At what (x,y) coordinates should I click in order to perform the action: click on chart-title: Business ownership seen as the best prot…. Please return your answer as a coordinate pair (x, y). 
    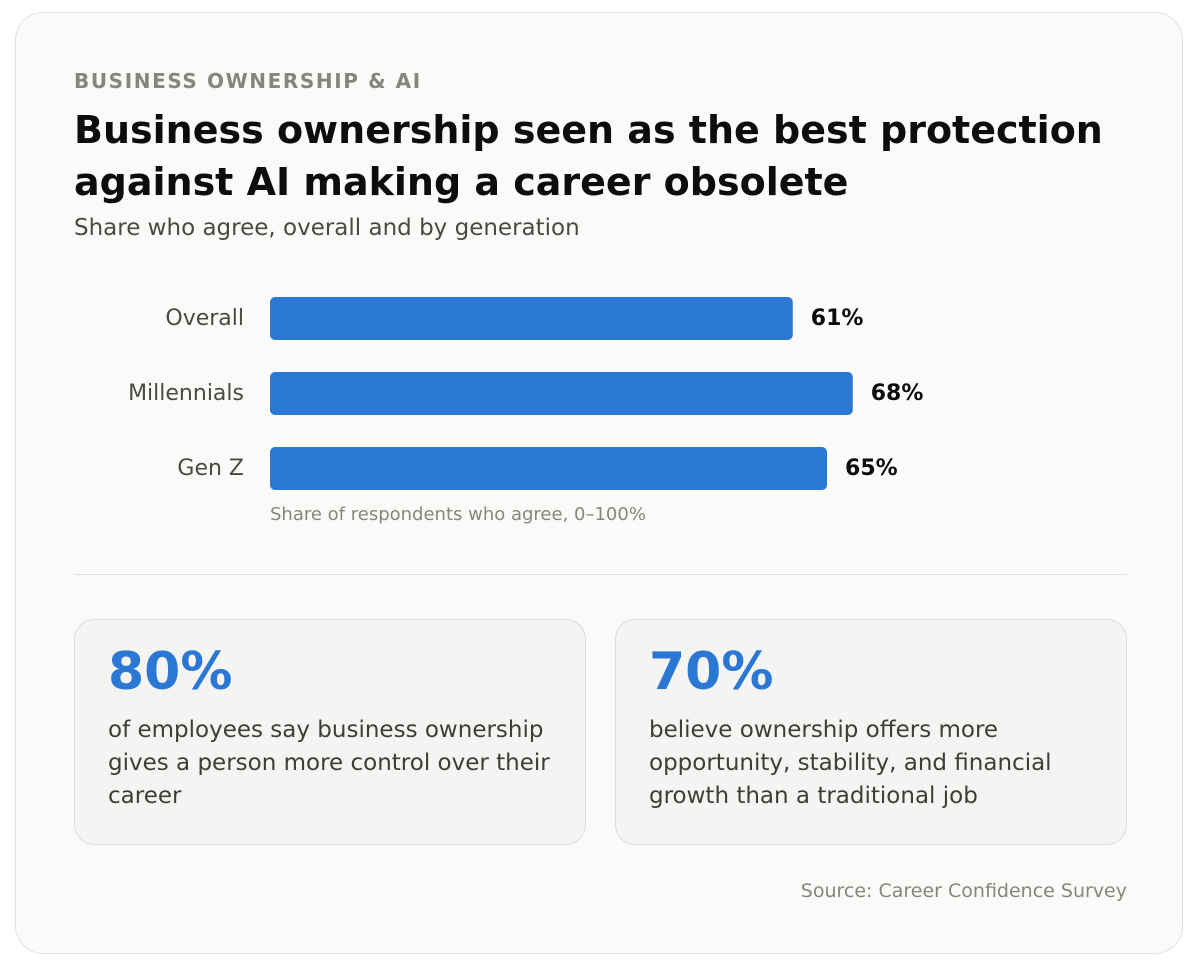
    Looking at the image, I should click on (588, 156).